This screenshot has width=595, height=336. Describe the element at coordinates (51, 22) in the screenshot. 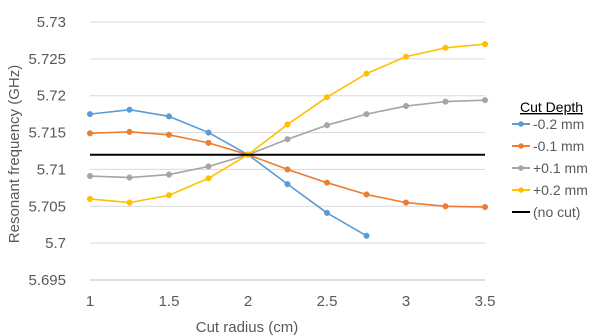

I see `y-tick-label: 5.73` at that location.